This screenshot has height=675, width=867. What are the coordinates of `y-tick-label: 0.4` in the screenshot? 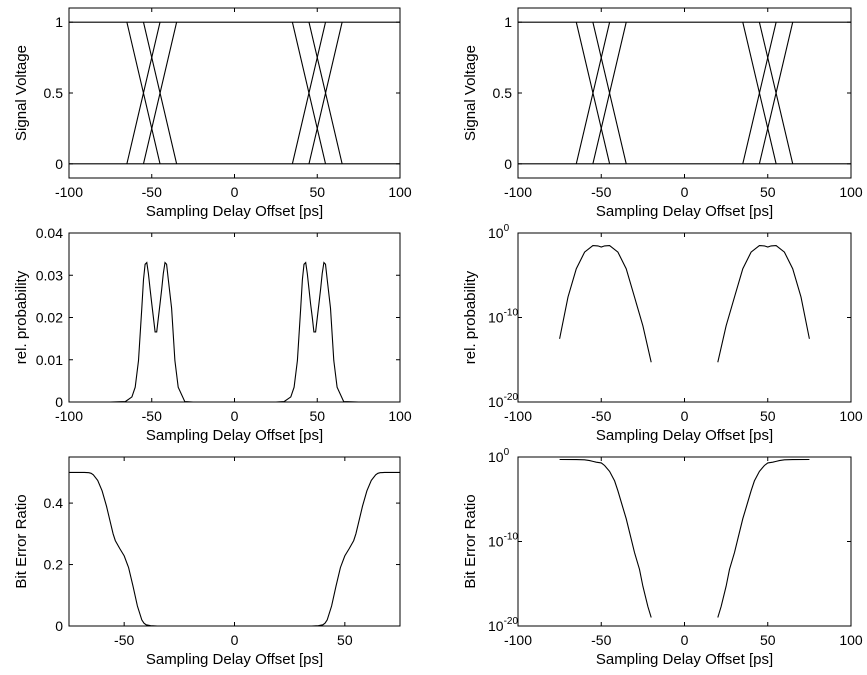 It's located at (54, 503).